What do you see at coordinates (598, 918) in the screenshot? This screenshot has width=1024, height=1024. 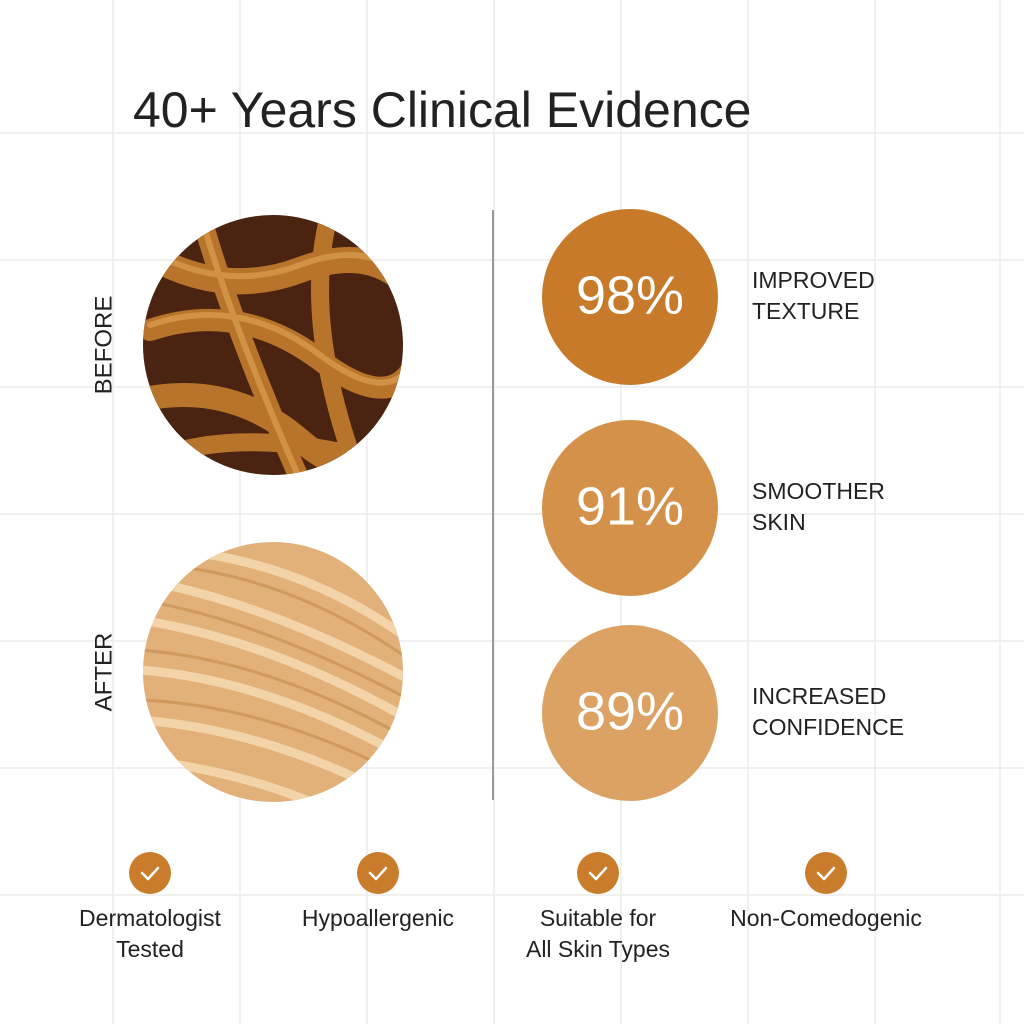 I see `badge-label: Suitable for` at bounding box center [598, 918].